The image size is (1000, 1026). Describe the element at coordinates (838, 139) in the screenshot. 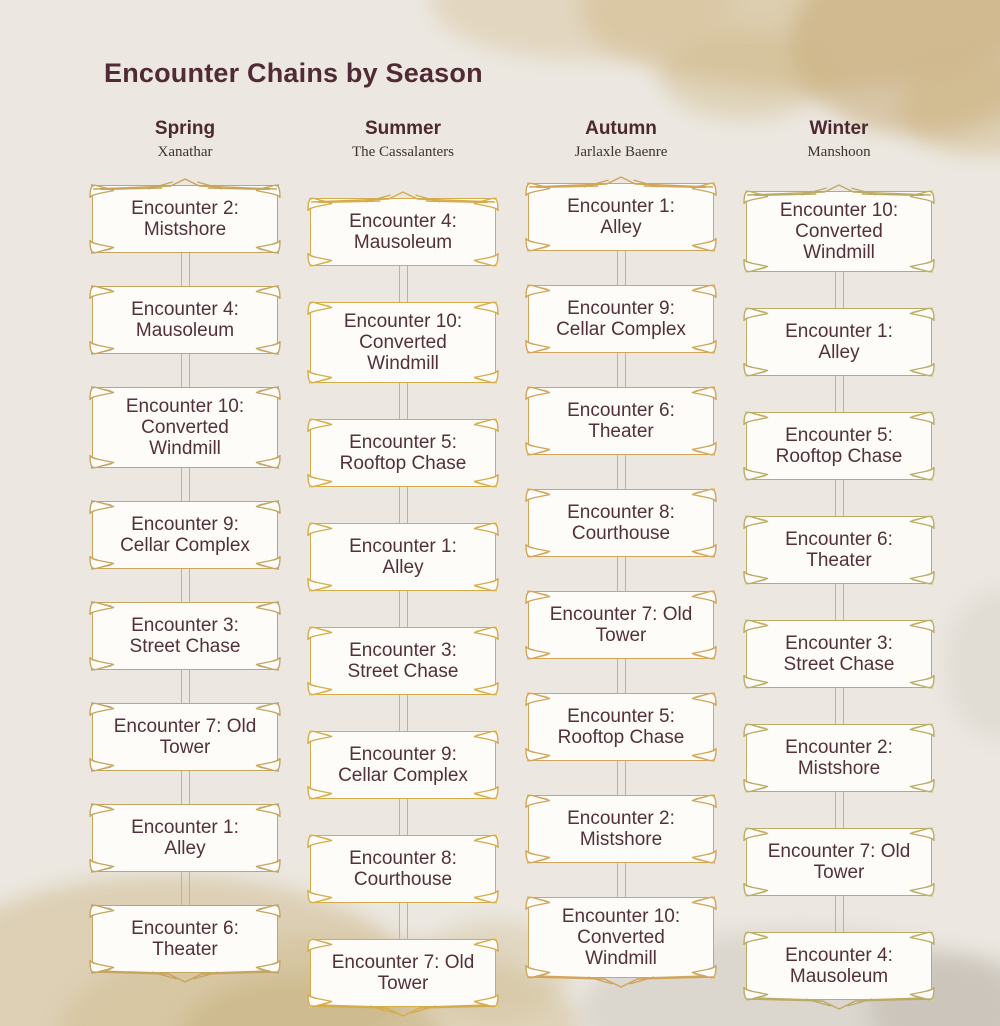

I see `season-header: Winter Manshoon` at that location.